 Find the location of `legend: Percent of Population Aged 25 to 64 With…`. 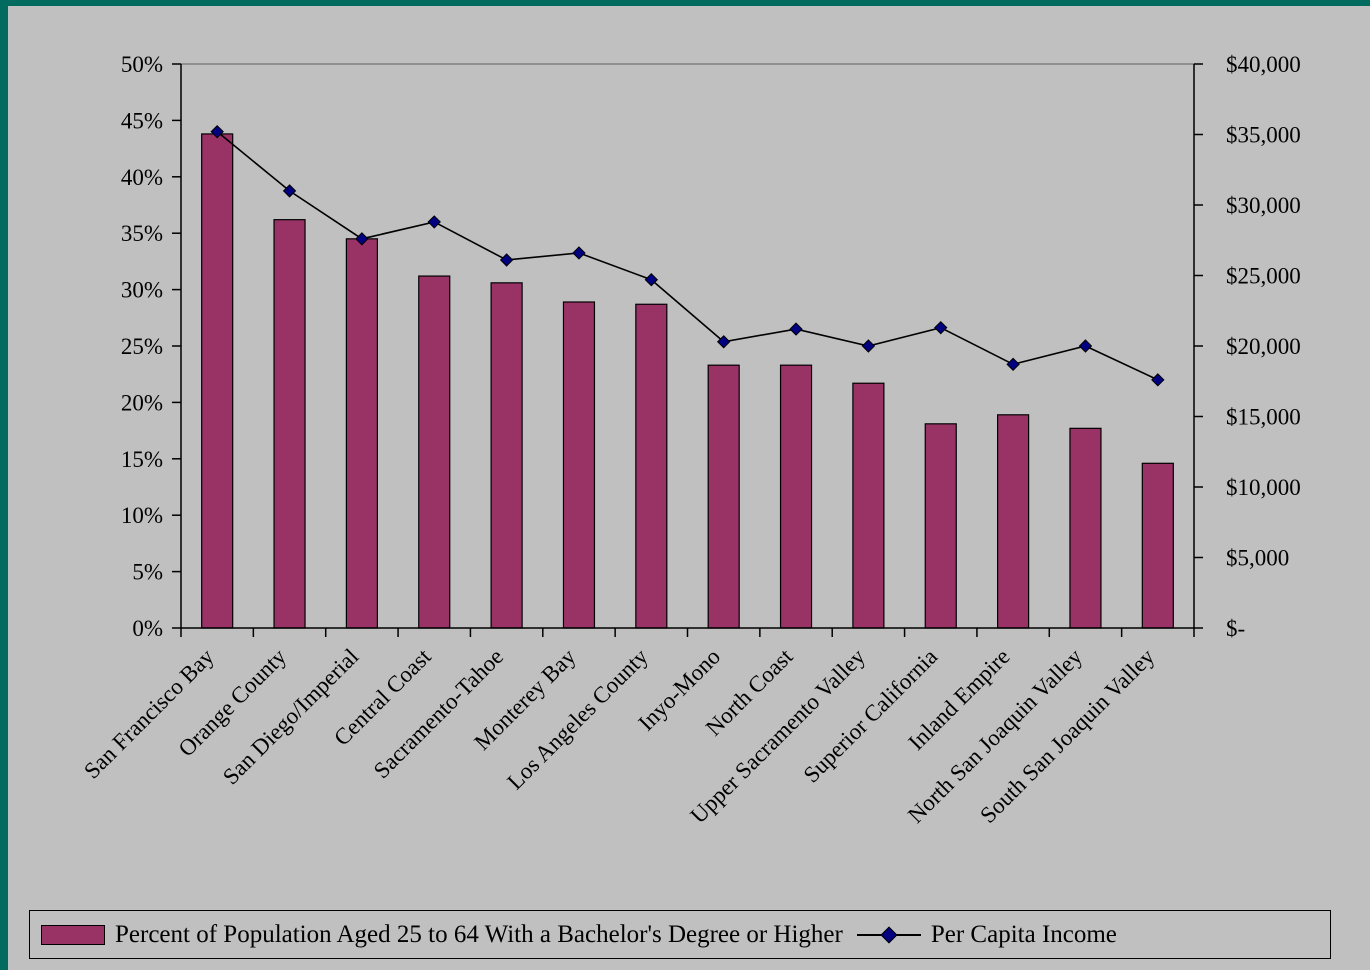

legend: Percent of Population Aged 25 to 64 With… is located at coordinates (680, 934).